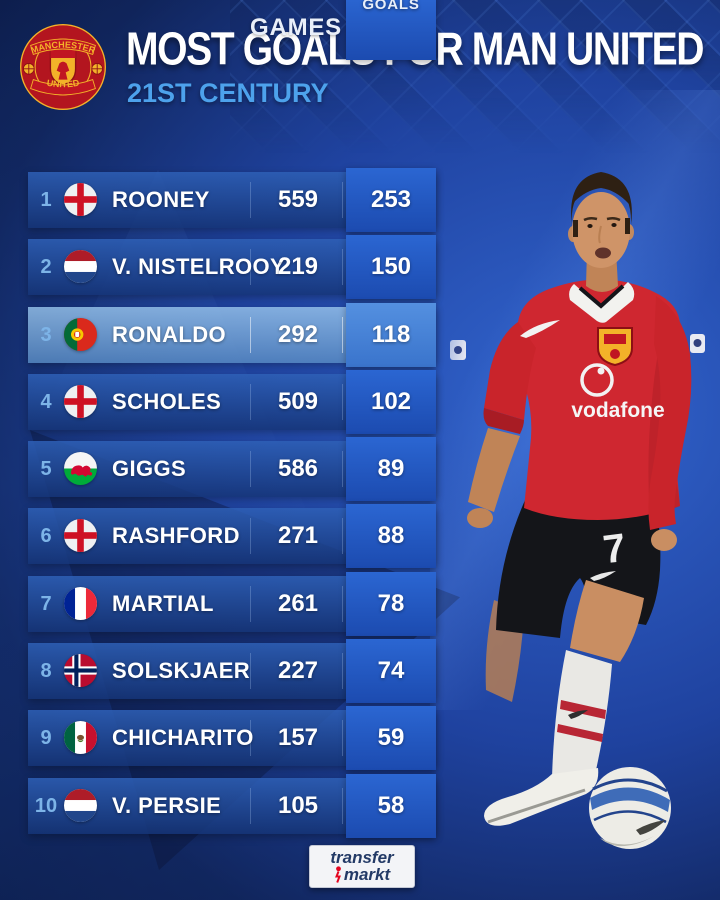 This screenshot has width=720, height=900. What do you see at coordinates (80, 469) in the screenshot?
I see `wales-flag-icon` at bounding box center [80, 469].